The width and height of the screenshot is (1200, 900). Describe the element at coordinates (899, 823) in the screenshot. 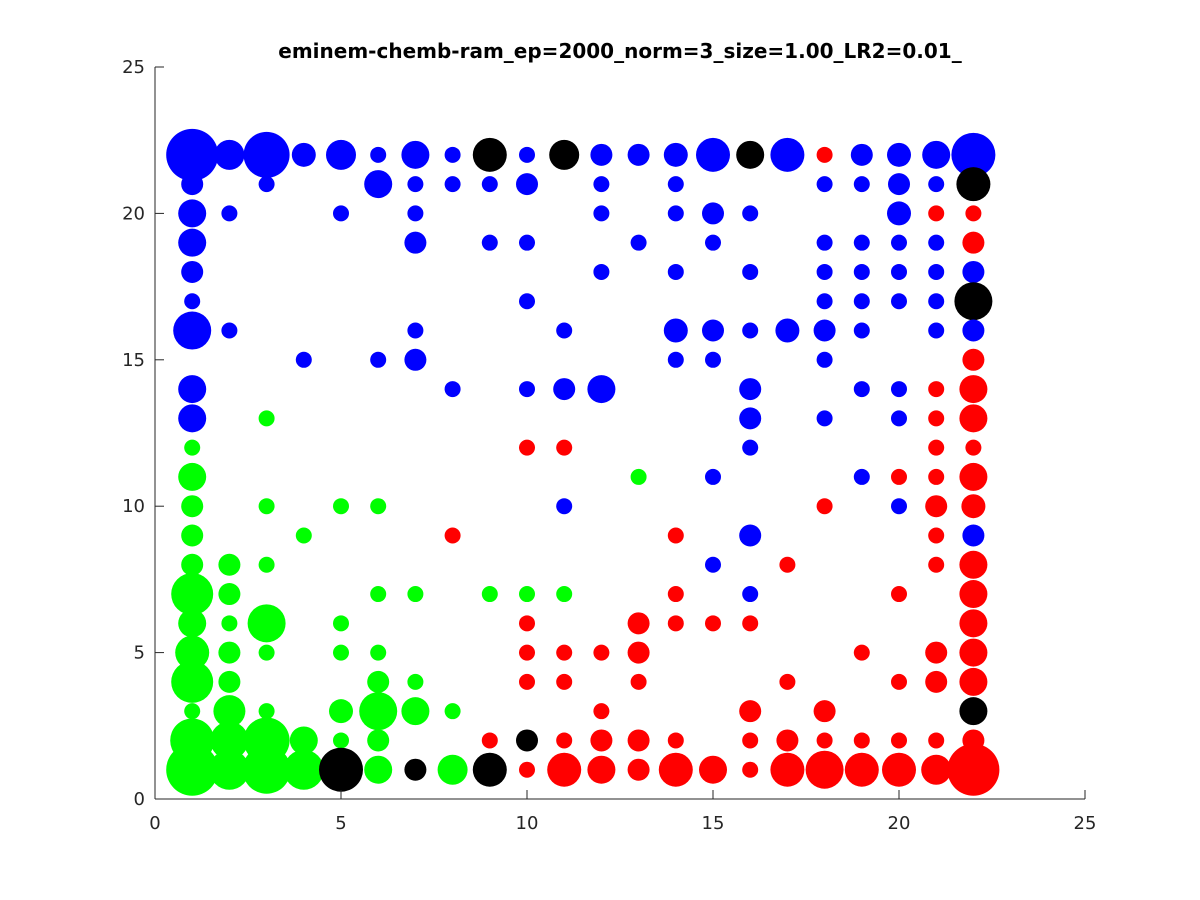

I see `x-tick-label: 20` at that location.